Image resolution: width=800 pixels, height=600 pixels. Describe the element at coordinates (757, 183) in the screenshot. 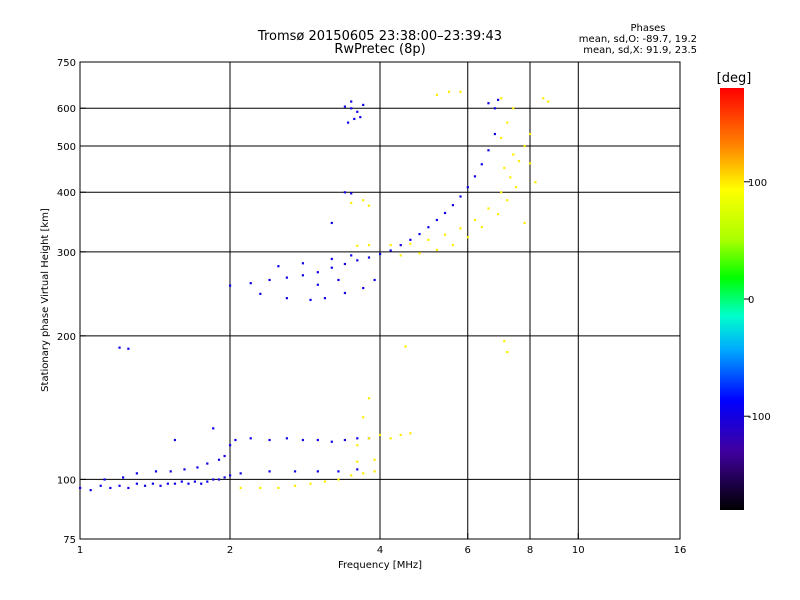

I see `colorbar-tick-label: 100` at that location.